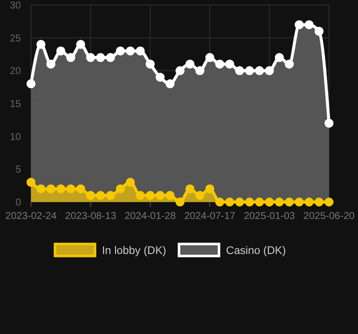 Image resolution: width=358 pixels, height=334 pixels. I want to click on x-tick-label: 2025-01-03, so click(270, 216).